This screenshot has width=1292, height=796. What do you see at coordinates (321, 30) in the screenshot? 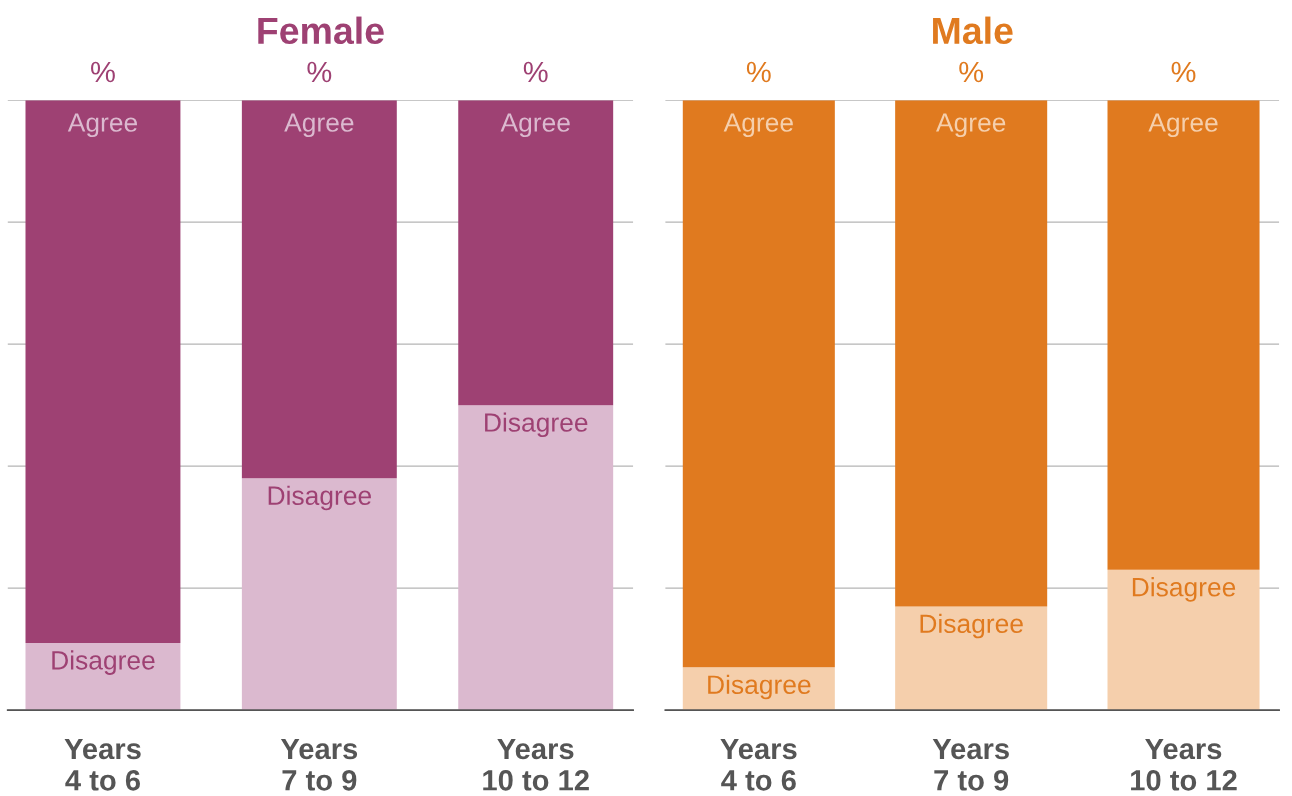
I see `chart-title: Female` at bounding box center [321, 30].